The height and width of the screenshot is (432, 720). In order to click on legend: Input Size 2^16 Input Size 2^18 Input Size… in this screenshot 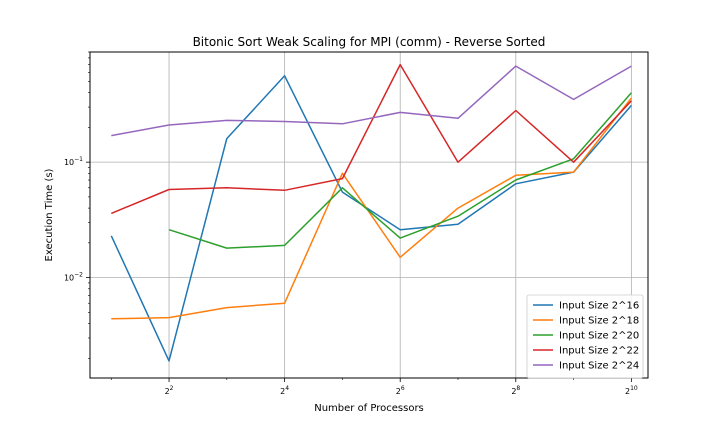, I will do `click(585, 336)`.